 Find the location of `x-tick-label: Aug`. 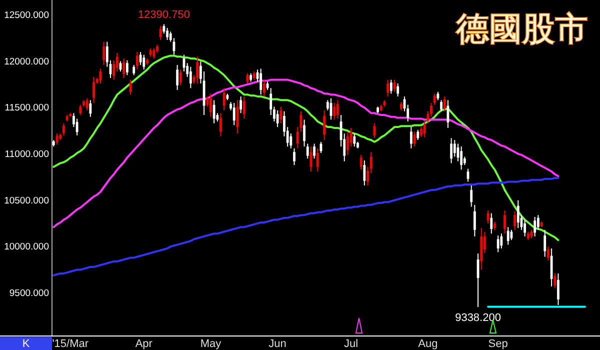

x-tick-label: Aug is located at coordinates (428, 344).